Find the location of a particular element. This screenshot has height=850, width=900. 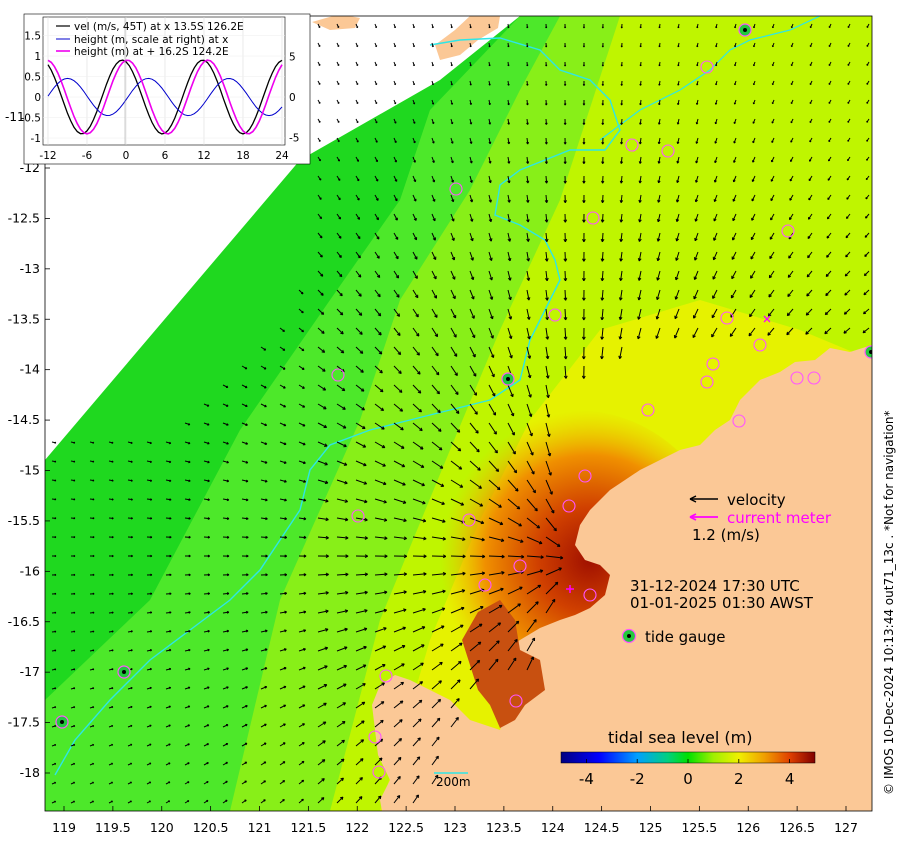

inset-legend-velocity: vel (m/s, 45T) at x 13.5S 126.2E is located at coordinates (159, 27).